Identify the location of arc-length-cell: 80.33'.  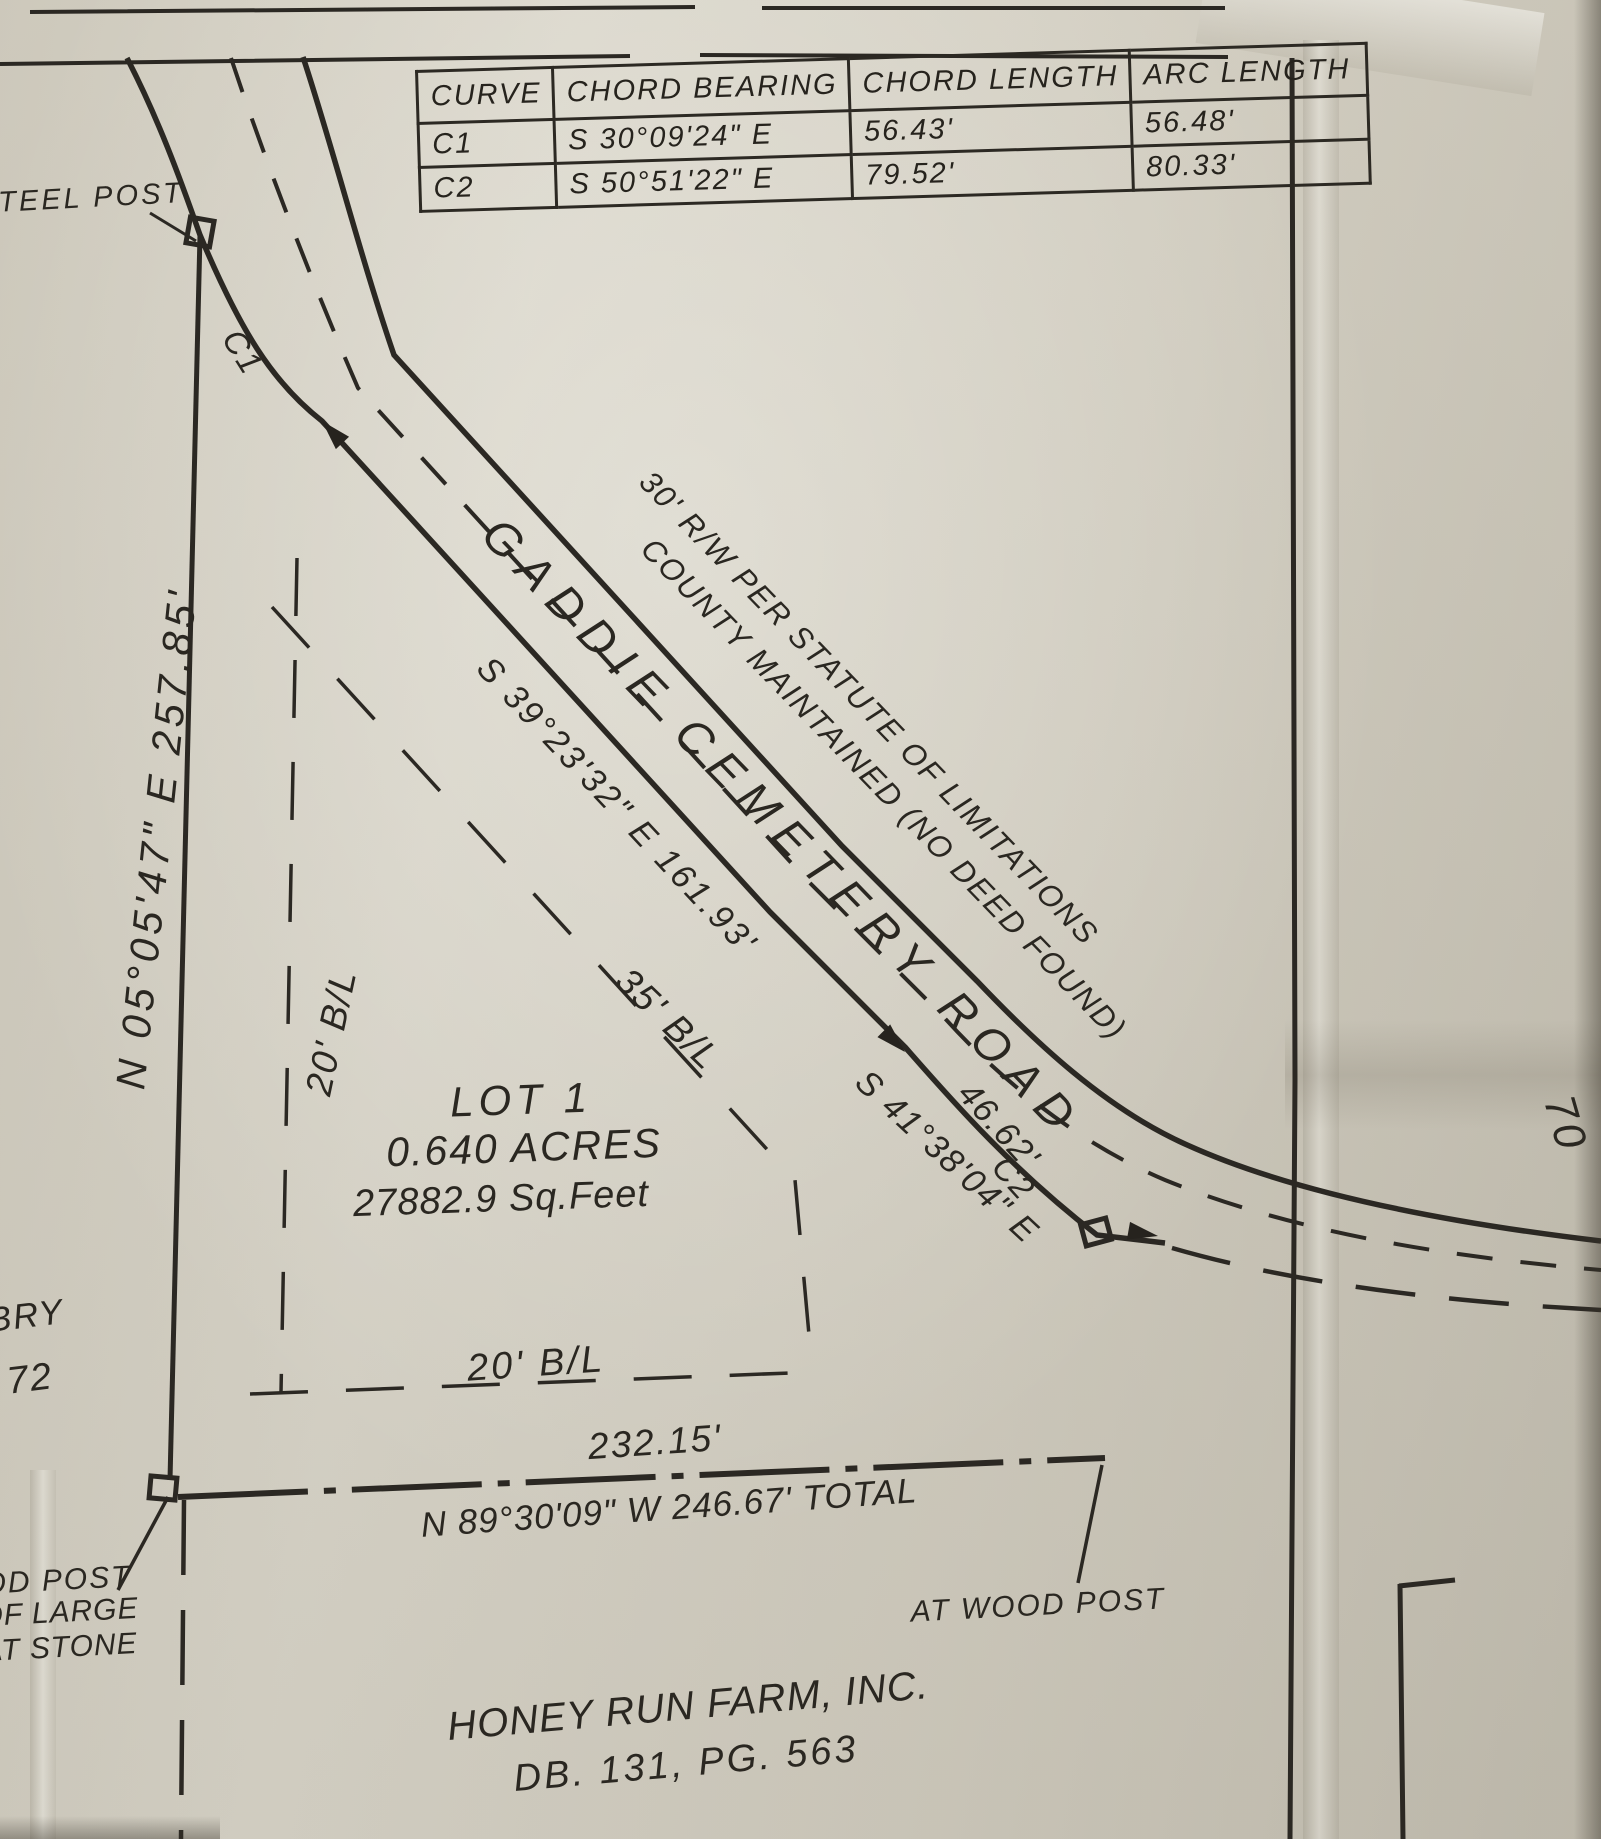
(1251, 165).